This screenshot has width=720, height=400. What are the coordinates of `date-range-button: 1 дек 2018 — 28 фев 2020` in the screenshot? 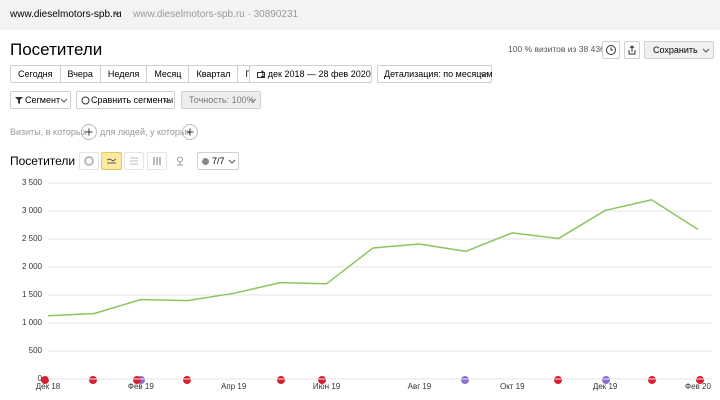 It's located at (310, 74).